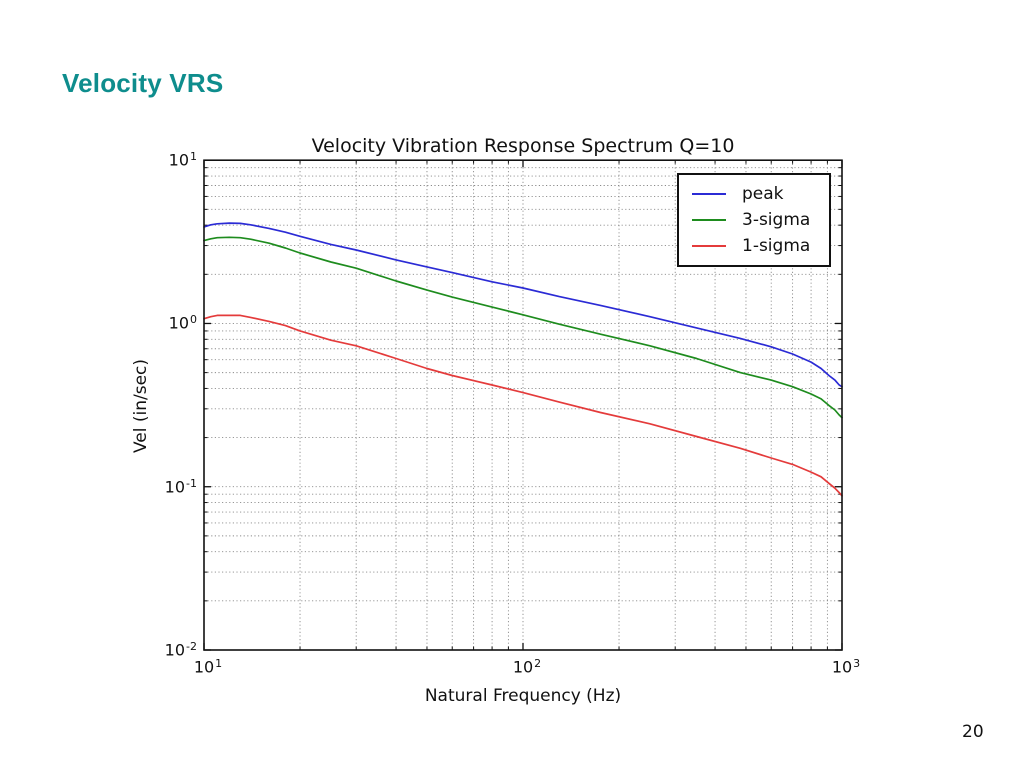  What do you see at coordinates (763, 193) in the screenshot?
I see `legend-label-peak: peak` at bounding box center [763, 193].